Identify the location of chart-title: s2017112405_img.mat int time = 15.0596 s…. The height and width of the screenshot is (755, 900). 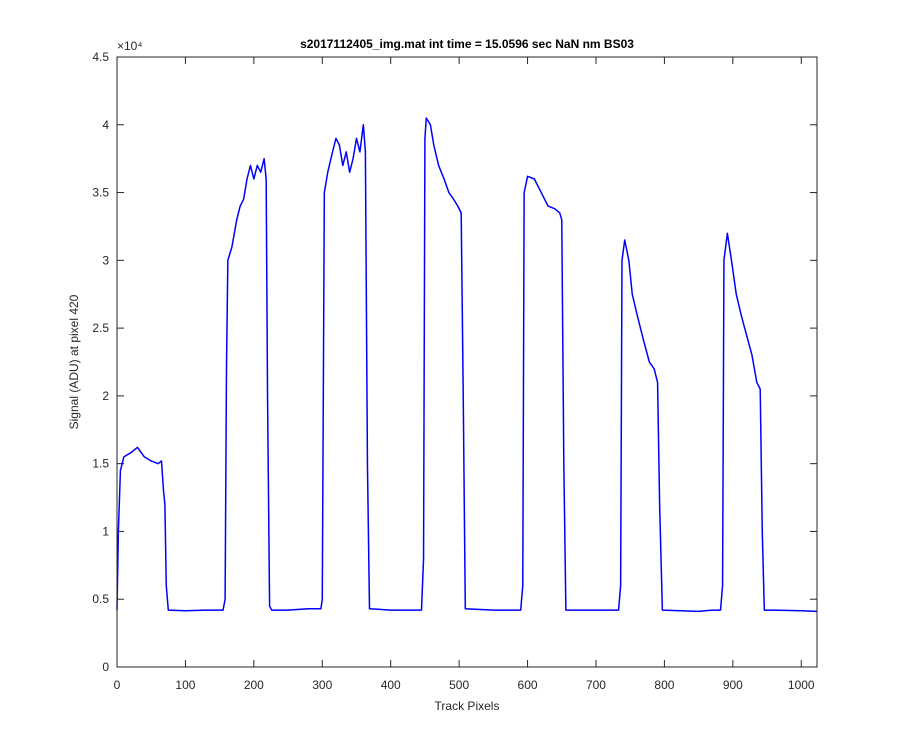
(467, 44).